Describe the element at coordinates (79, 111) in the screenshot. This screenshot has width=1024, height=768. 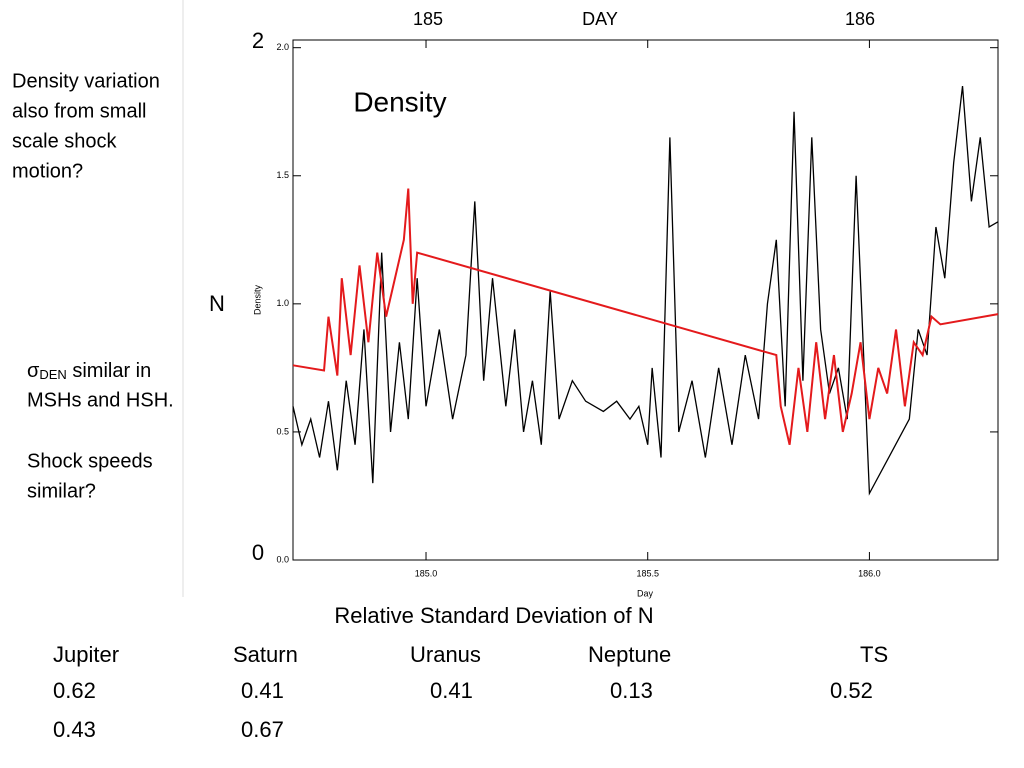
I see `note: also from small` at that location.